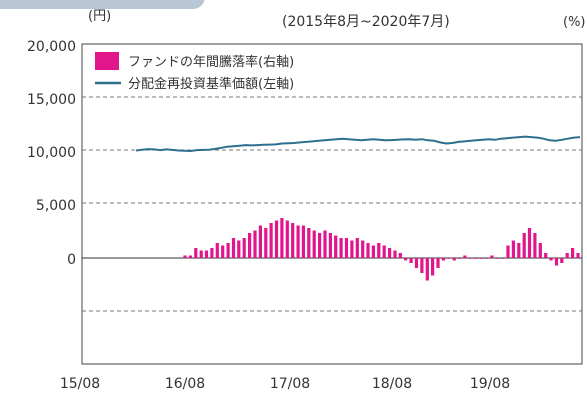  What do you see at coordinates (185, 384) in the screenshot?
I see `x-tick-label: 16/08` at bounding box center [185, 384].